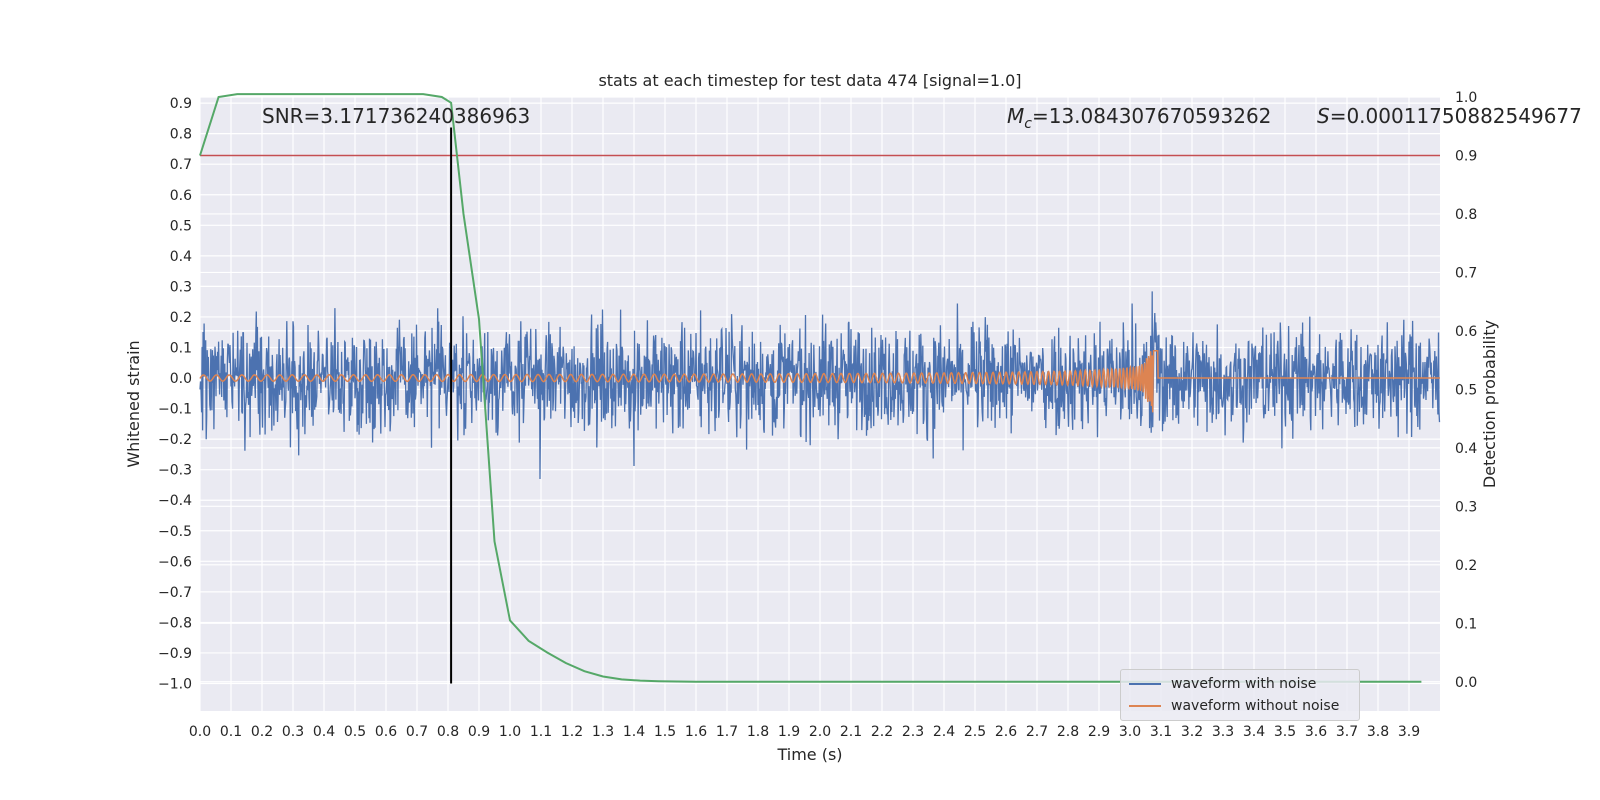  I want to click on x-tick-label: 1.2, so click(572, 732).